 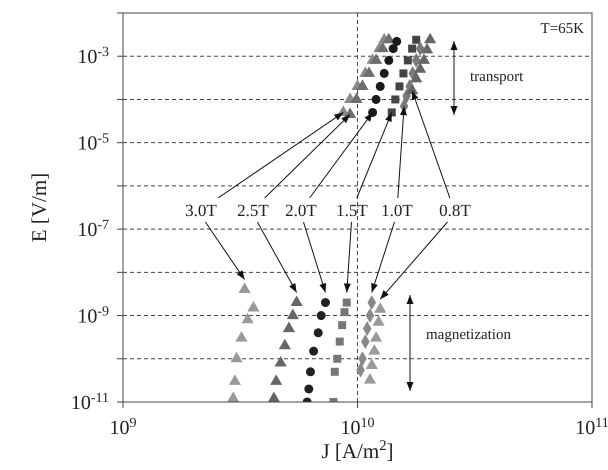 I want to click on x-tick-label: 10$^{11}$, so click(x=591, y=427).